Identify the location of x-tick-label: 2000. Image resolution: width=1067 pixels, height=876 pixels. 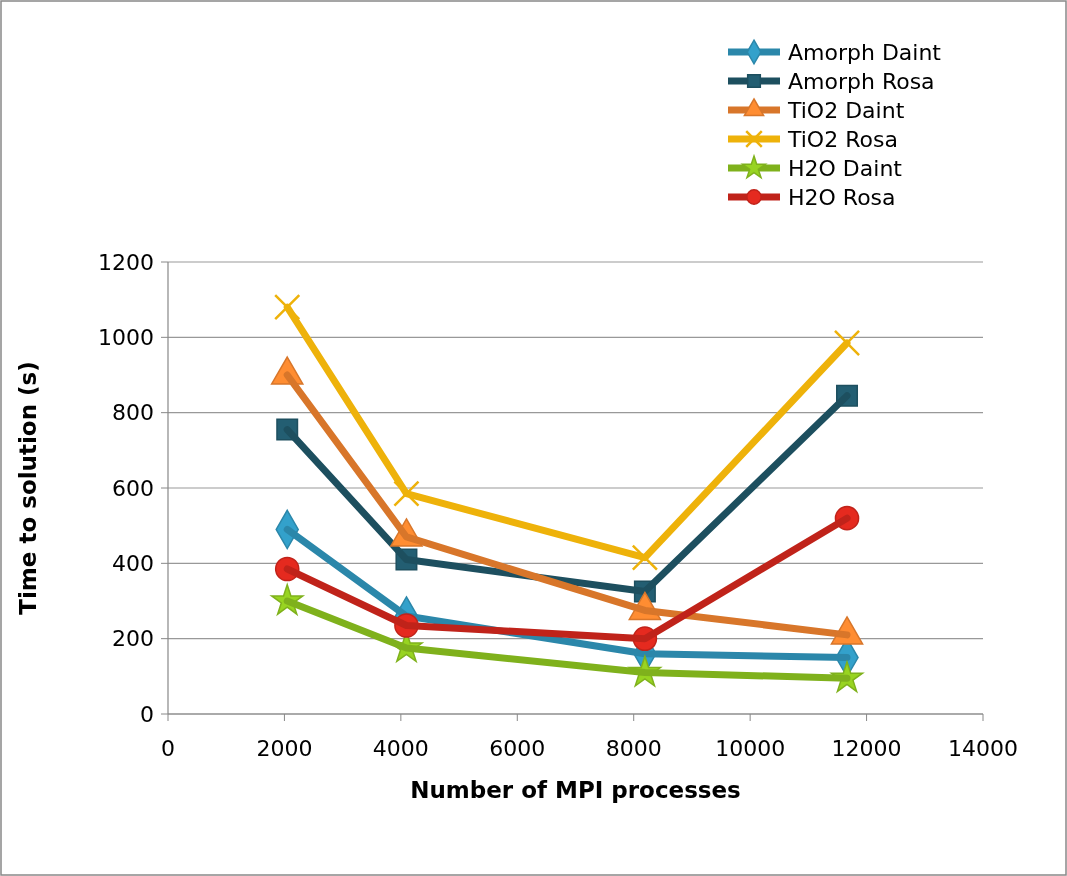
(284, 748).